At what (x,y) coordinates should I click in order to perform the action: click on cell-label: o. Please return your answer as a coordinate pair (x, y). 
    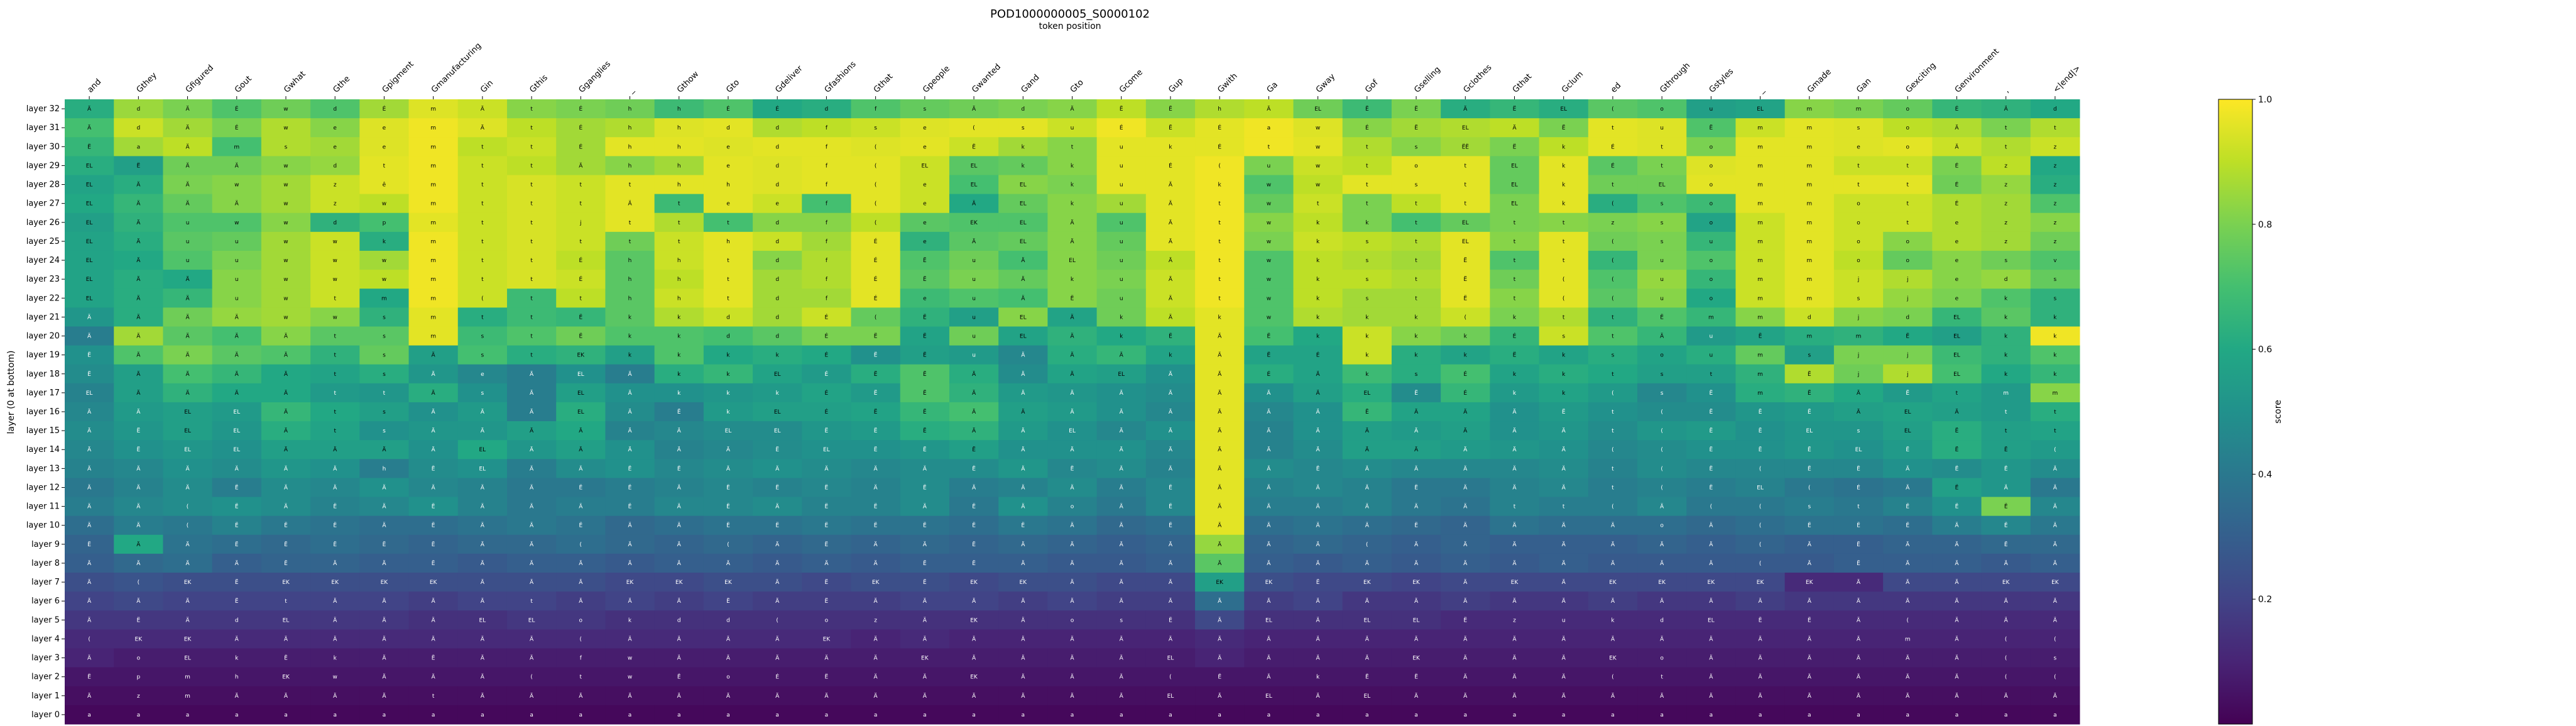
    Looking at the image, I should click on (1416, 166).